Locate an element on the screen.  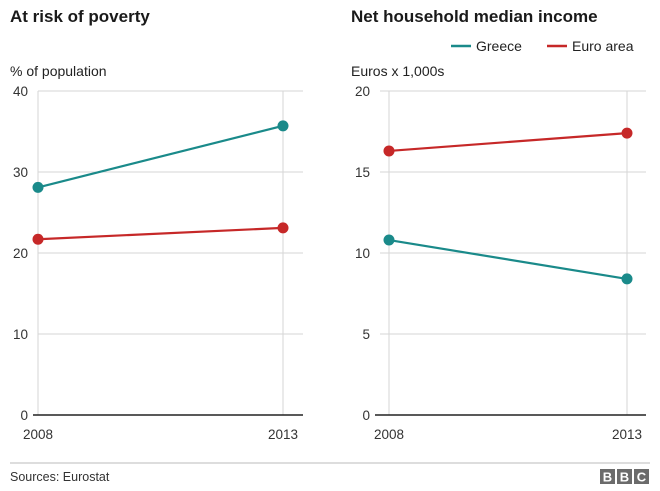
y-tick-label: 30 is located at coordinates (20, 172).